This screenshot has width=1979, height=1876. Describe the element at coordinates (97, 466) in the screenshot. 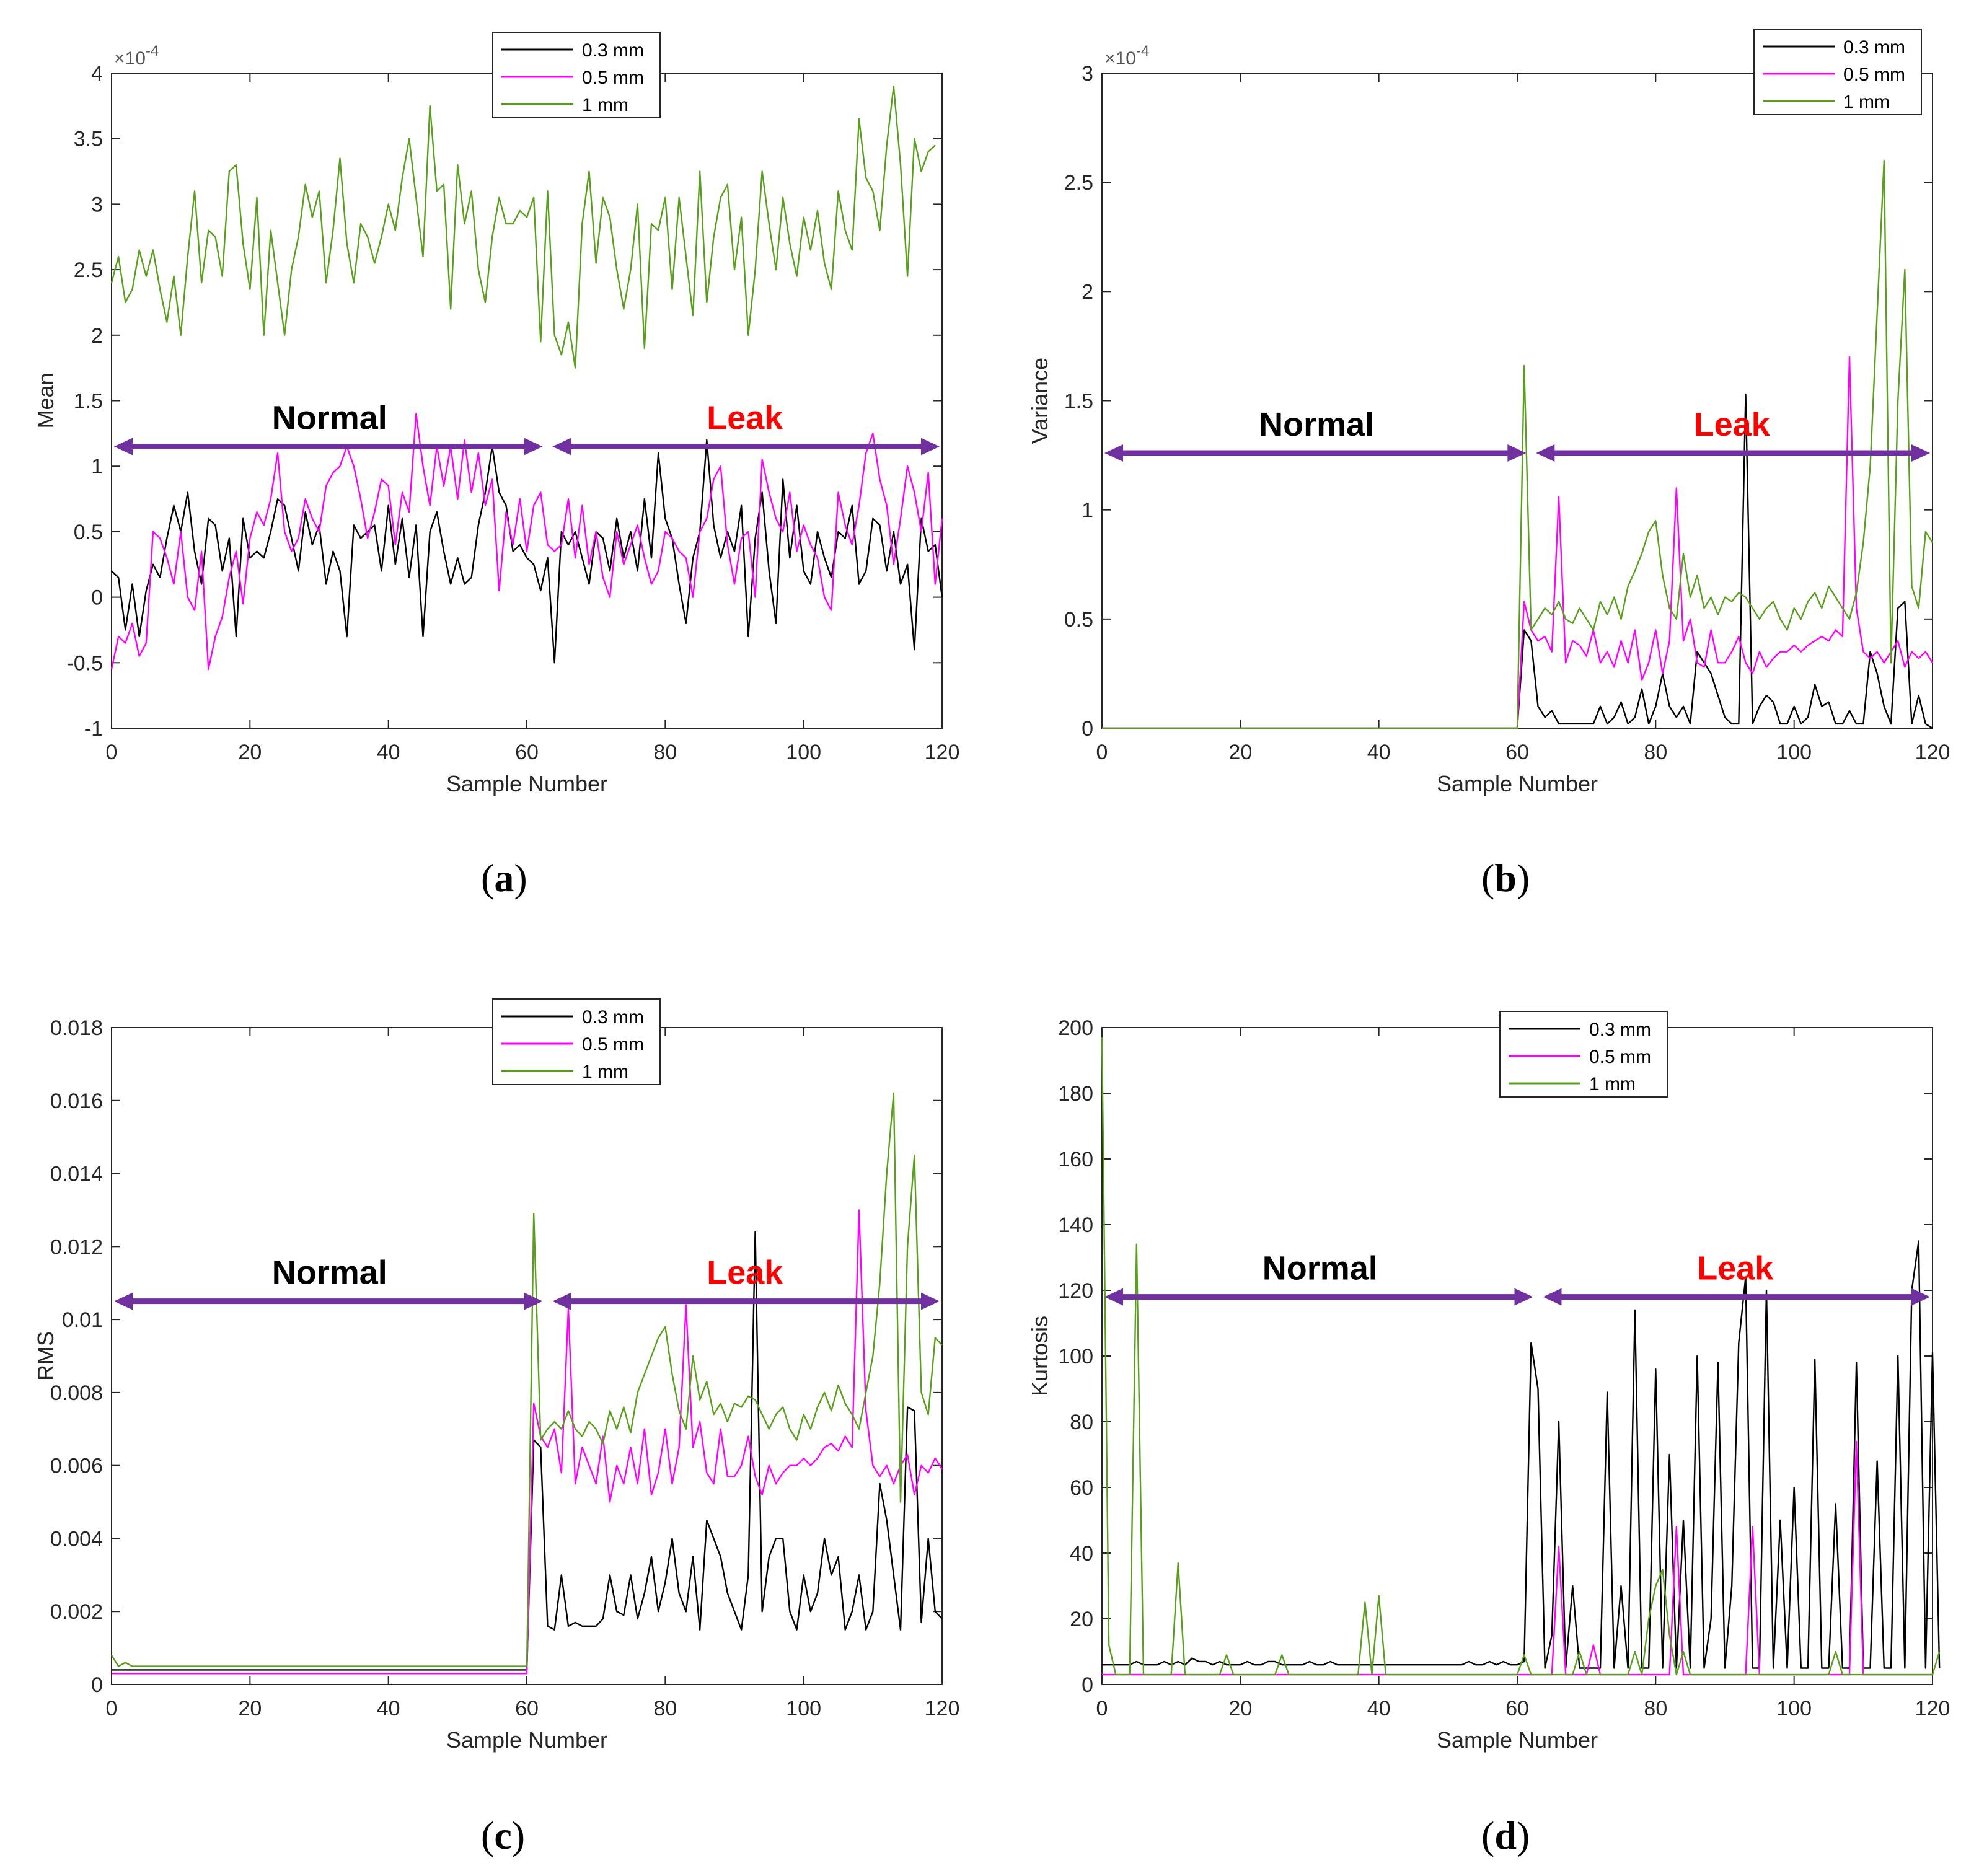

I see `chart-a-y-tick-label: 1` at that location.